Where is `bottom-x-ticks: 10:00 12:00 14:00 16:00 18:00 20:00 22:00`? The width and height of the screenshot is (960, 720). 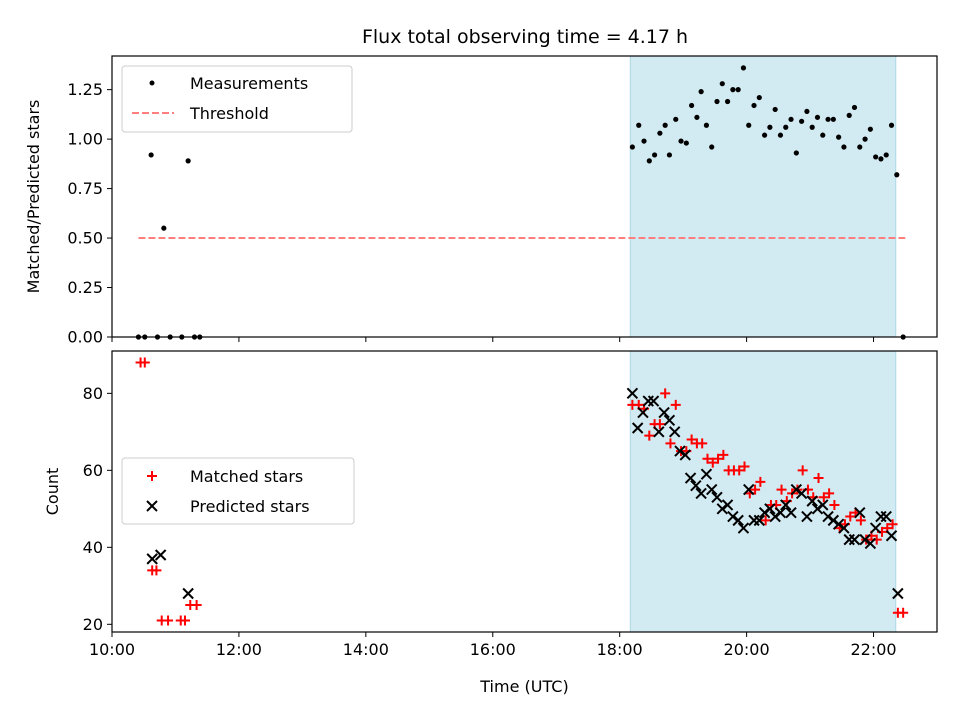
bottom-x-ticks: 10:00 12:00 14:00 16:00 18:00 20:00 22:00 is located at coordinates (493, 645).